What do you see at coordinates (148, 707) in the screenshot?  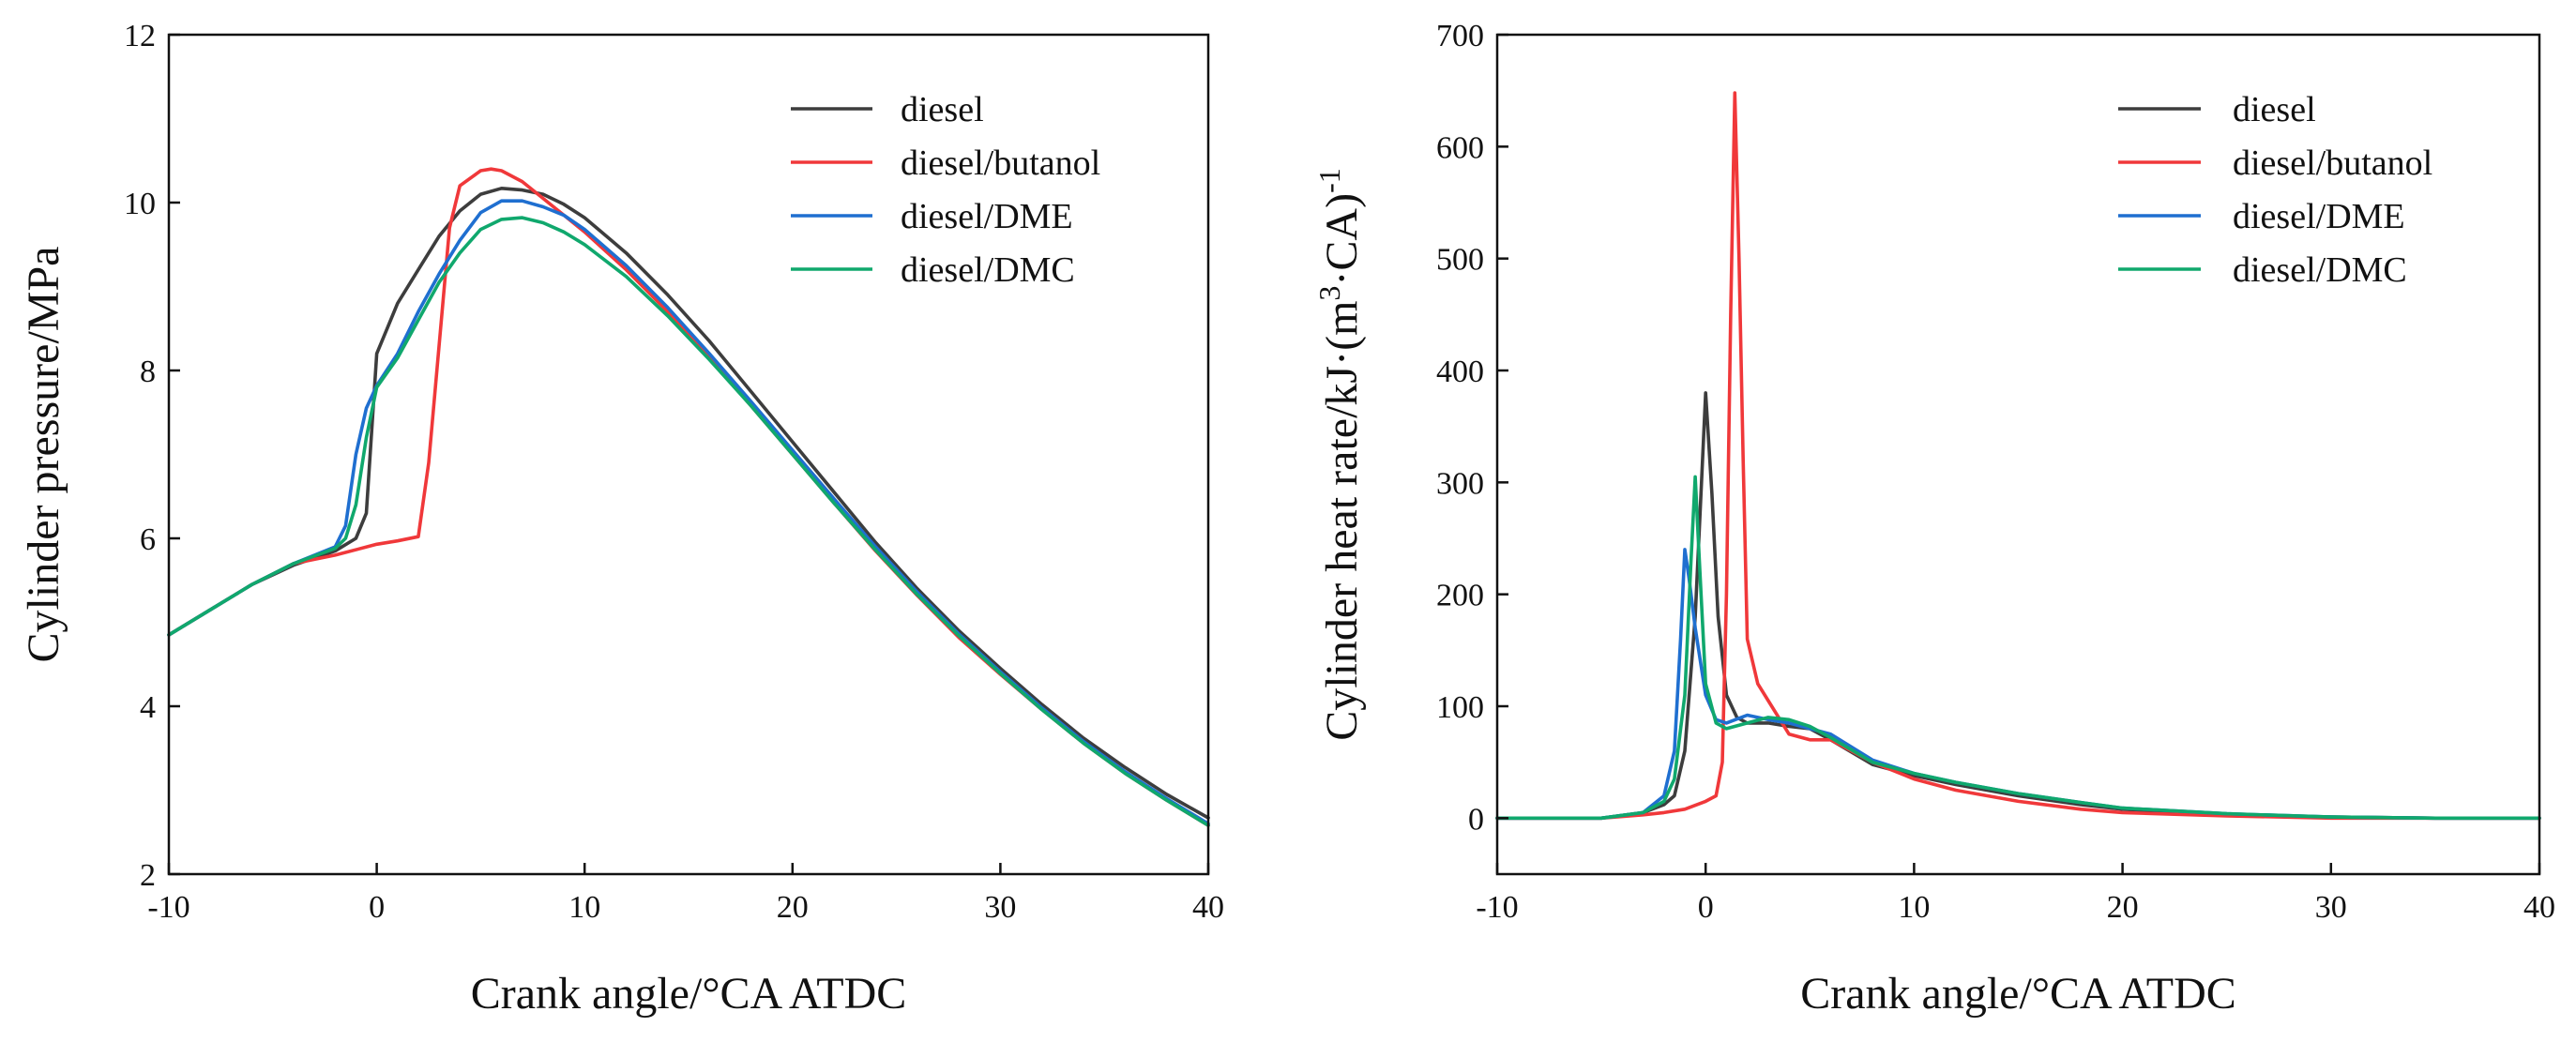 I see `y-tick-label: 4` at bounding box center [148, 707].